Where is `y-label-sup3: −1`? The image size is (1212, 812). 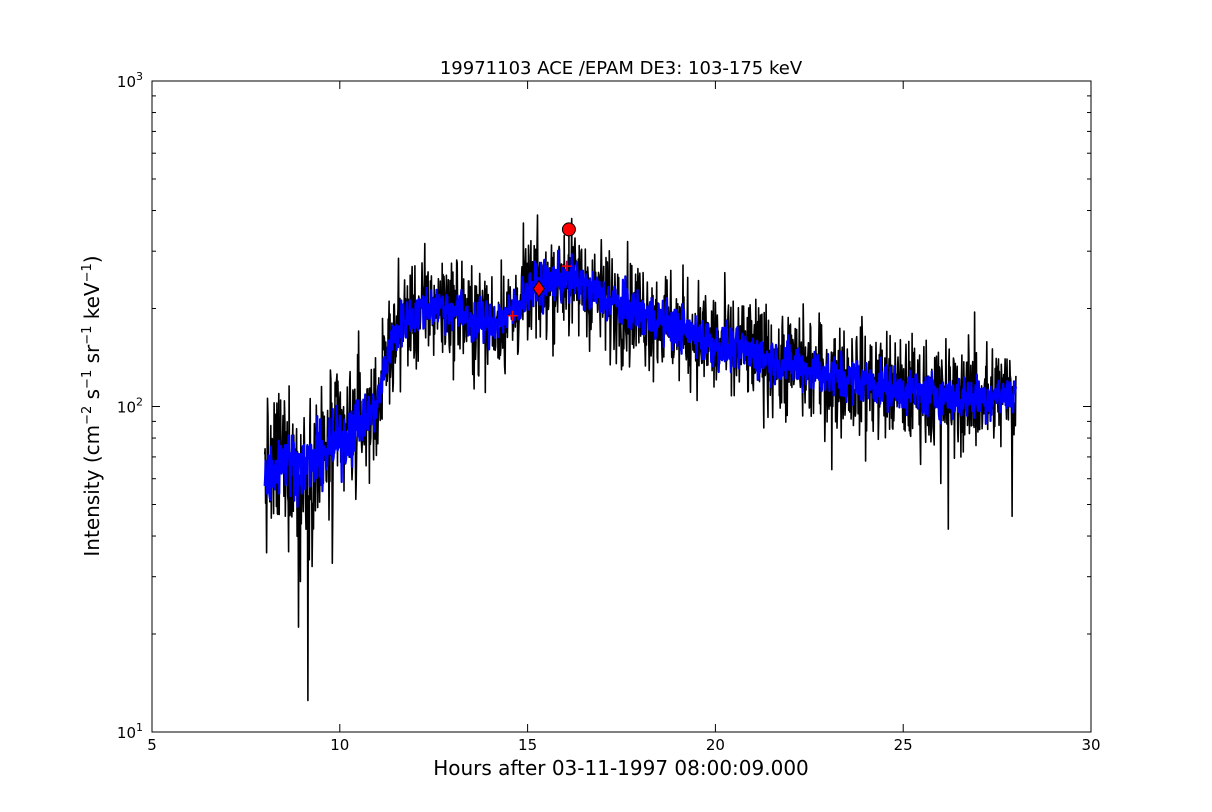
y-label-sup3: −1 is located at coordinates (87, 335).